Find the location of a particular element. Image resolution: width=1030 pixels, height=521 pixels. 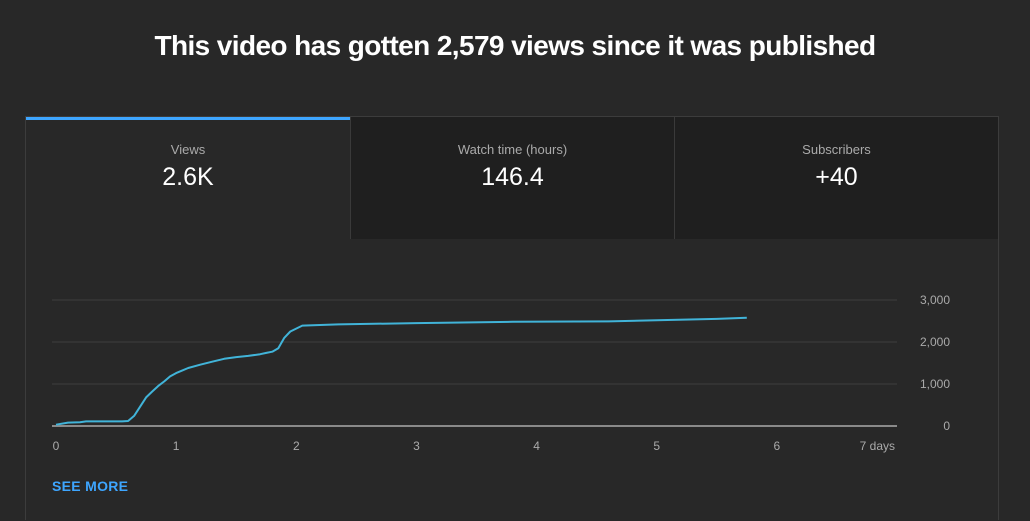

x-tick-label: 2 is located at coordinates (296, 446).